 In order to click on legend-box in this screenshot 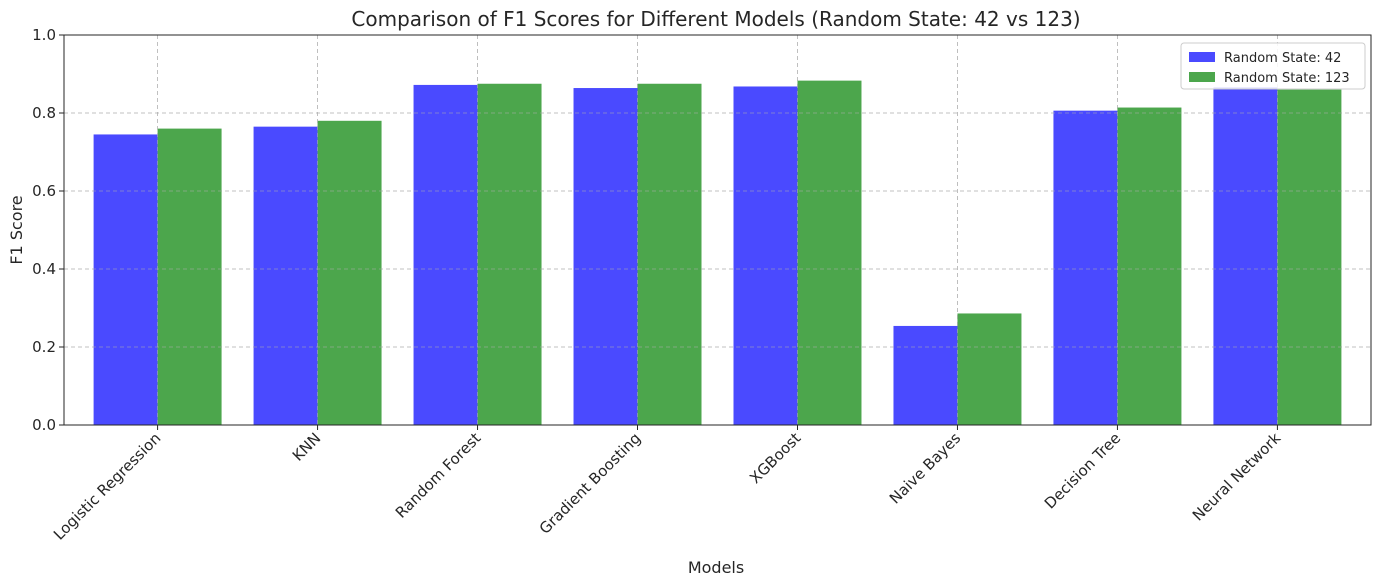, I will do `click(1273, 66)`.